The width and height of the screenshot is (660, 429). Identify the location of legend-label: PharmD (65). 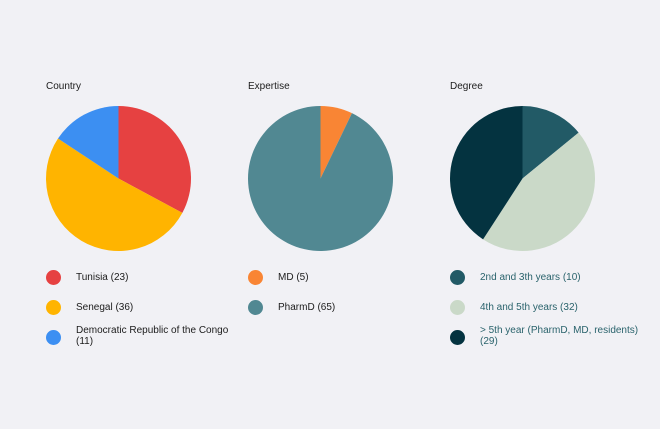
(307, 307).